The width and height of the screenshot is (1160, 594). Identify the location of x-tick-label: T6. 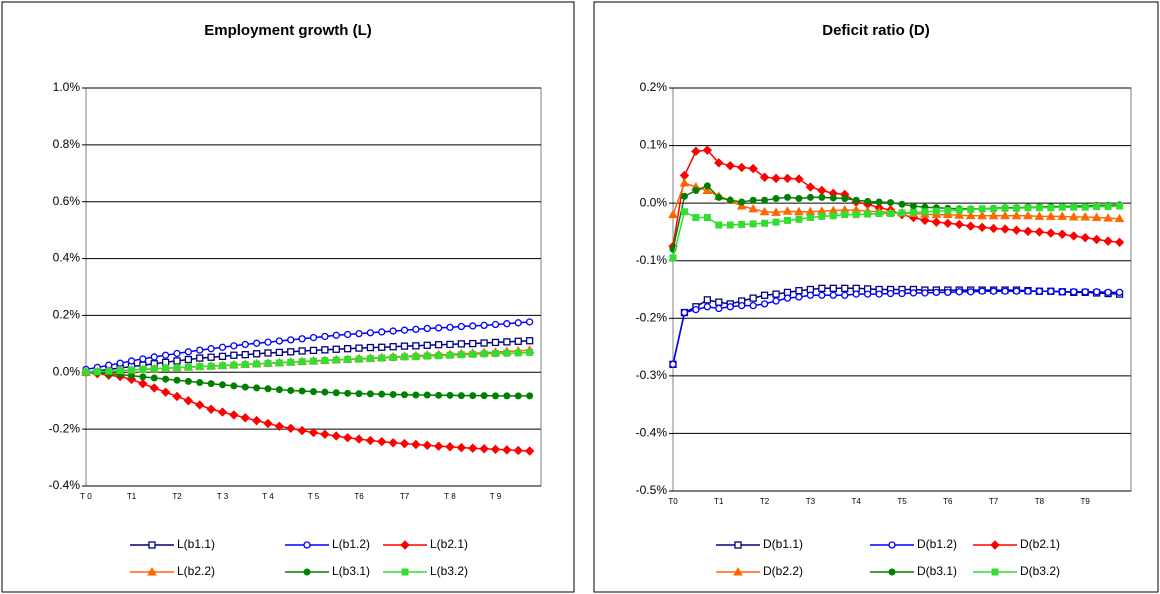
(359, 496).